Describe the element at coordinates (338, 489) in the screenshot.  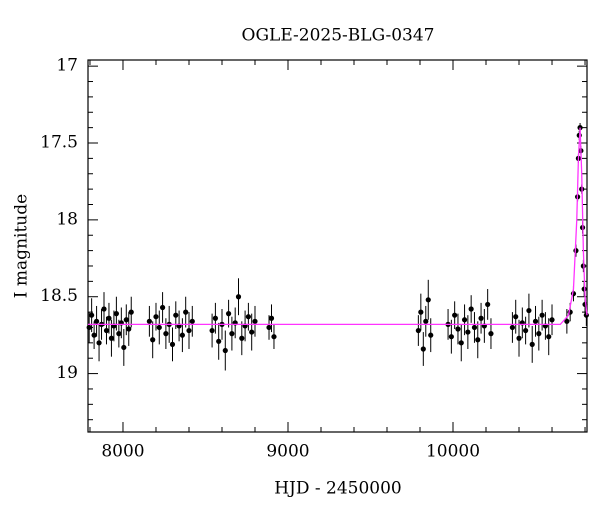
I see `x-axis-label: HJD - 2450000` at that location.